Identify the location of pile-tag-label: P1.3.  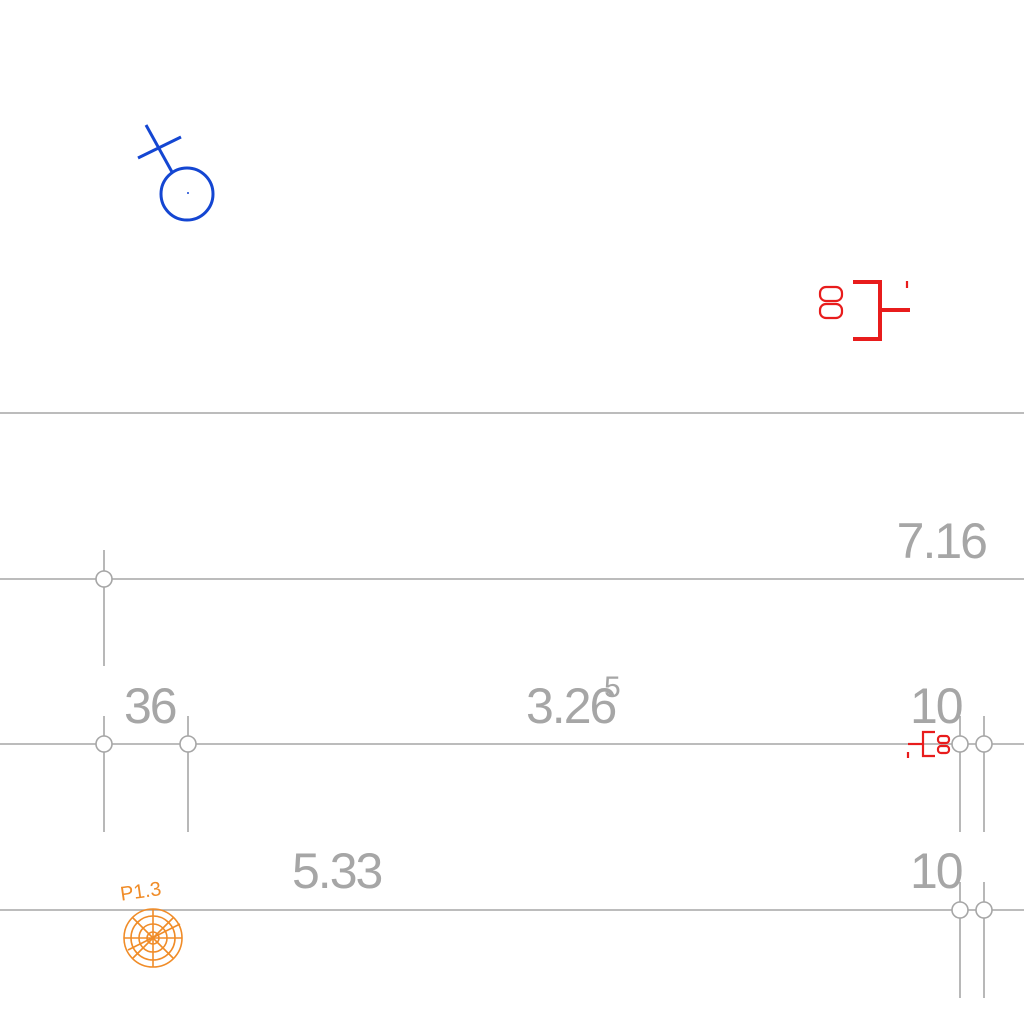
(141, 892).